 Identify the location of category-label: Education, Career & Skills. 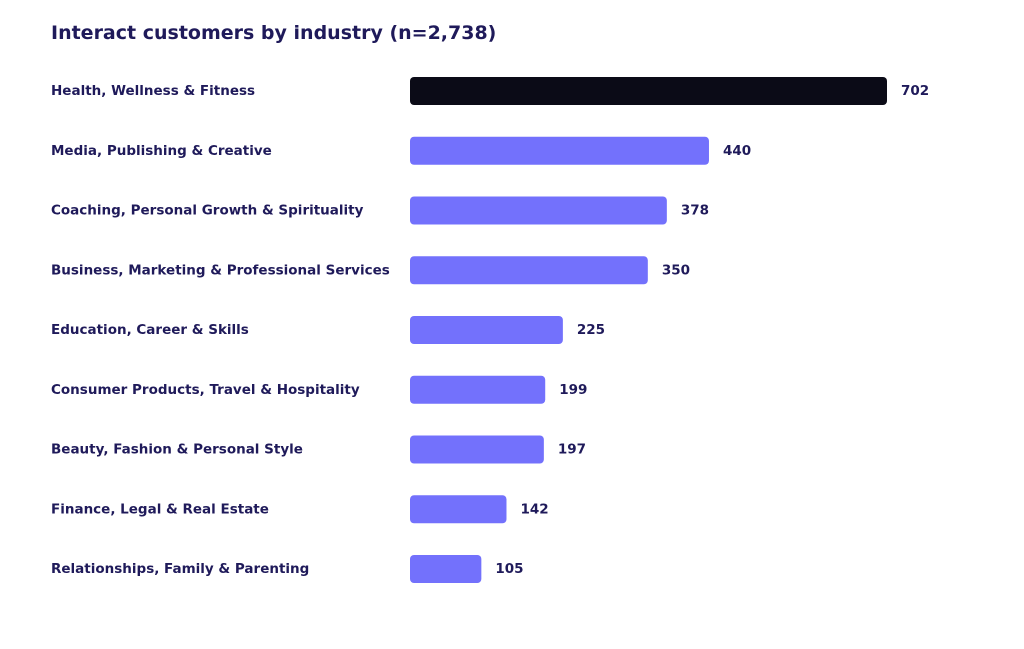
(150, 330).